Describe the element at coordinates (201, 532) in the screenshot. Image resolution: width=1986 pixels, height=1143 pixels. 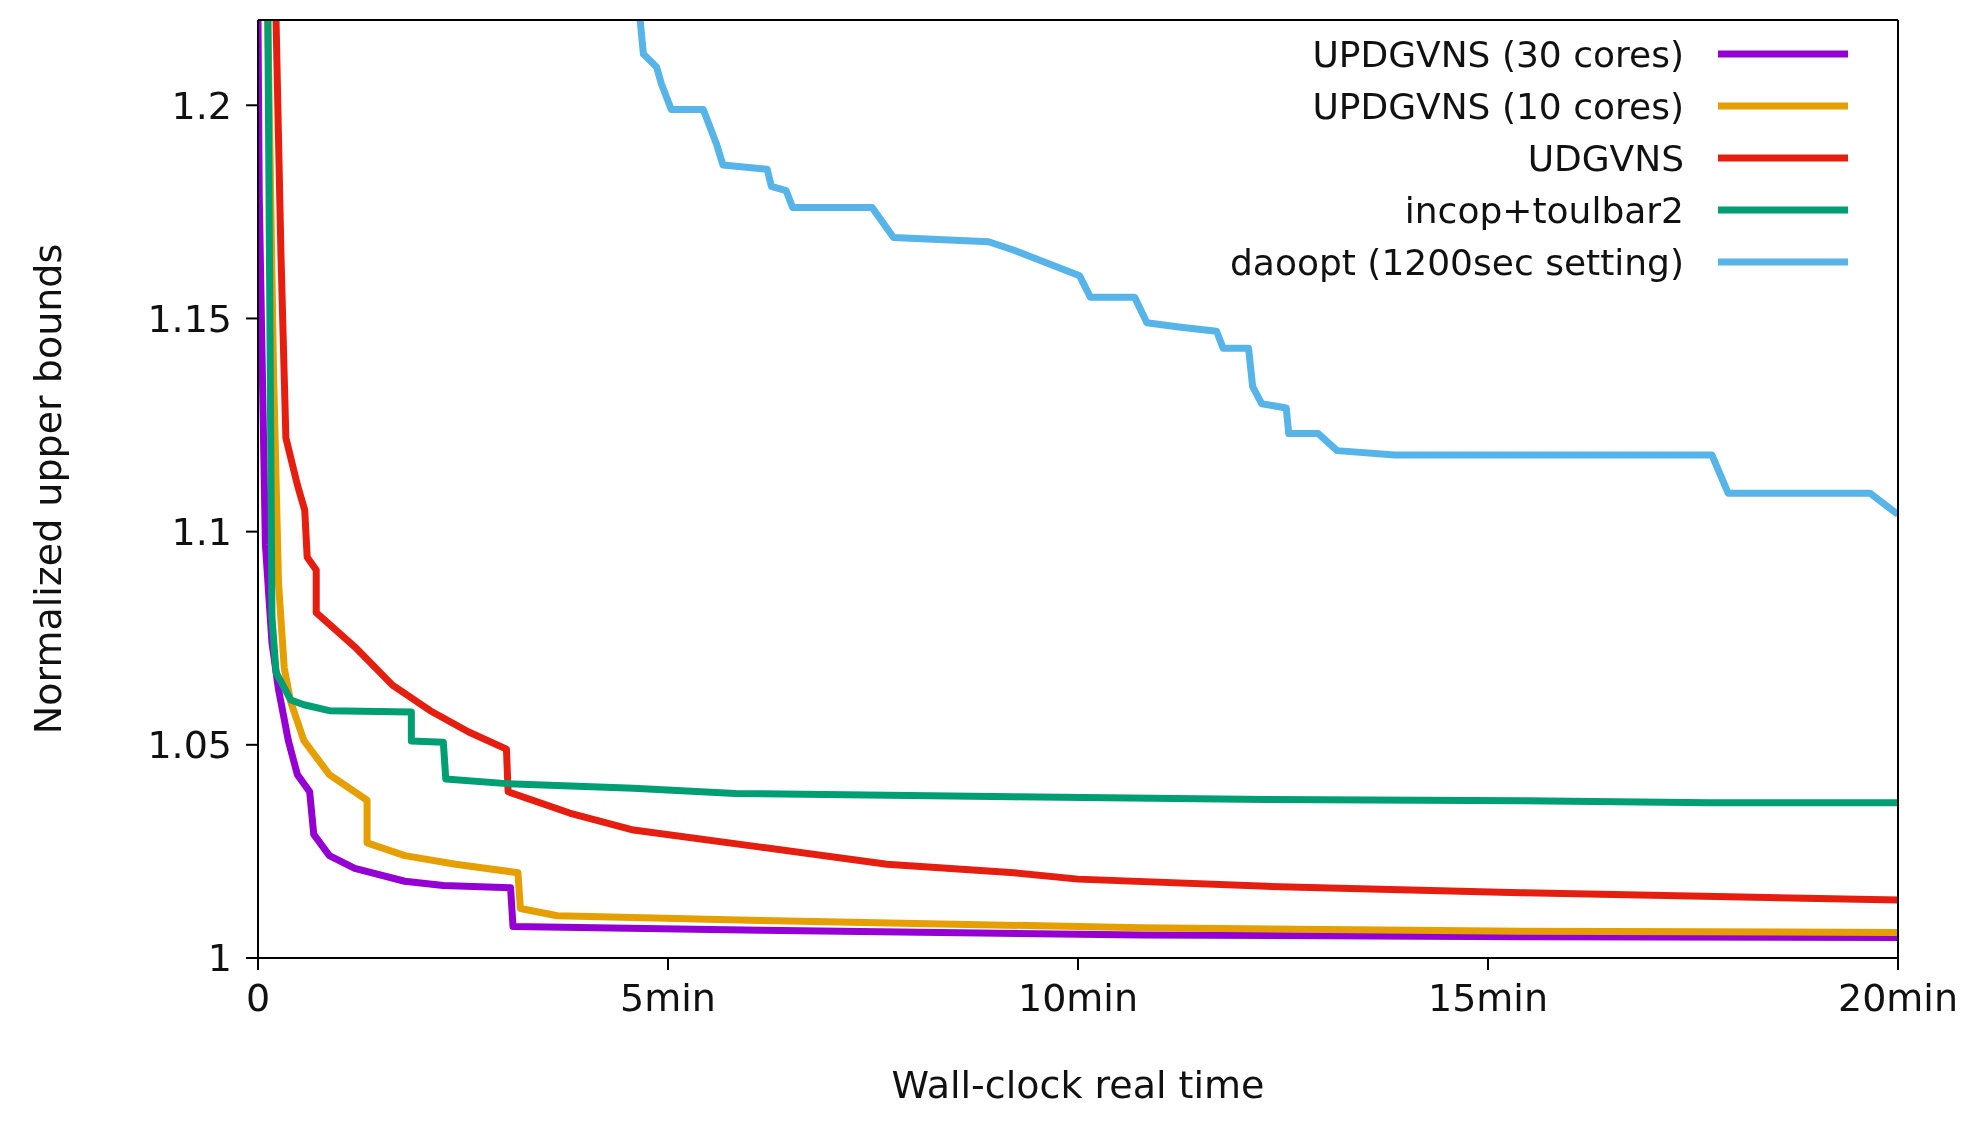
I see `y-tick-label: 1.1` at that location.